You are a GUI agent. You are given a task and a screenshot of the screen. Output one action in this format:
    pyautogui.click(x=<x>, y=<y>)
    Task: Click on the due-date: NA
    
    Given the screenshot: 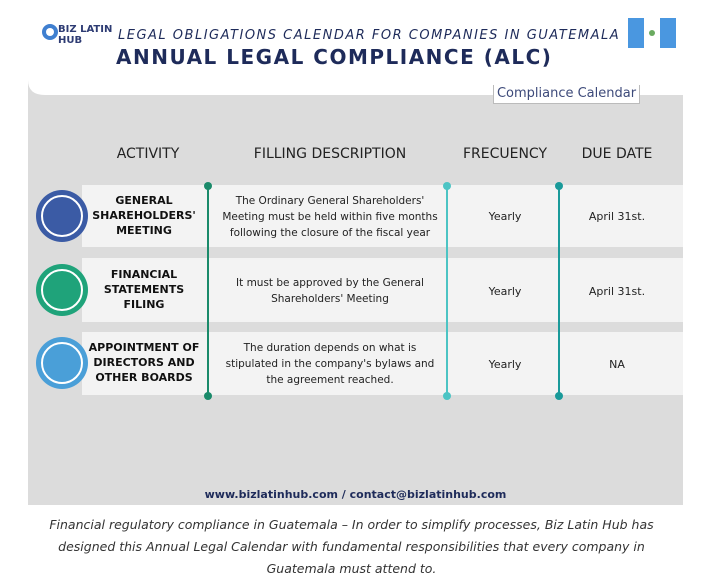 What is the action you would take?
    pyautogui.click(x=617, y=364)
    